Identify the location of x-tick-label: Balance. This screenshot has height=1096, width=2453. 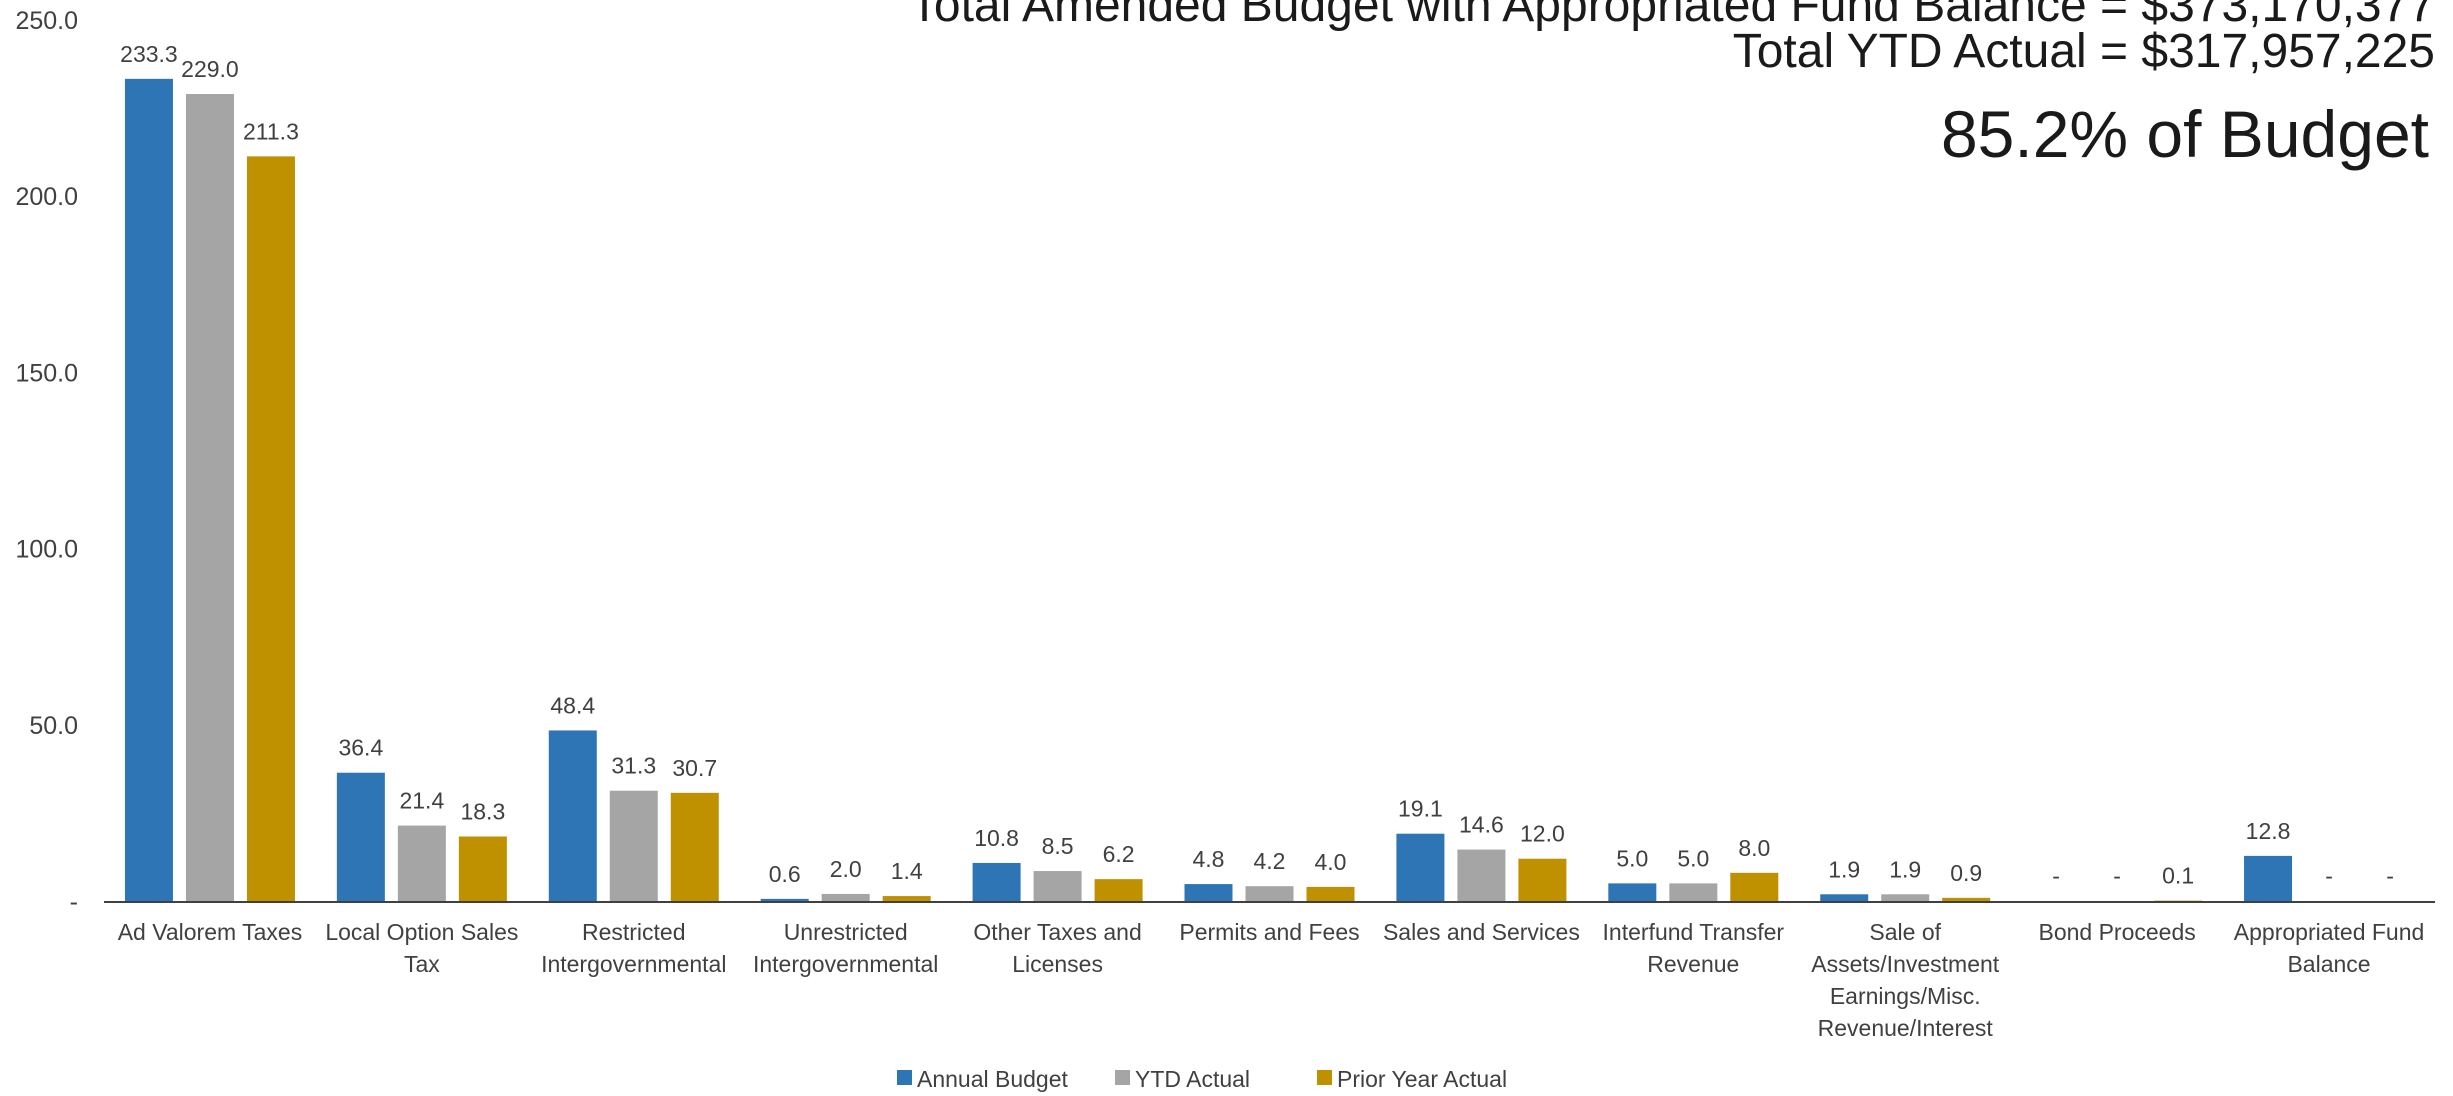
(2328, 964).